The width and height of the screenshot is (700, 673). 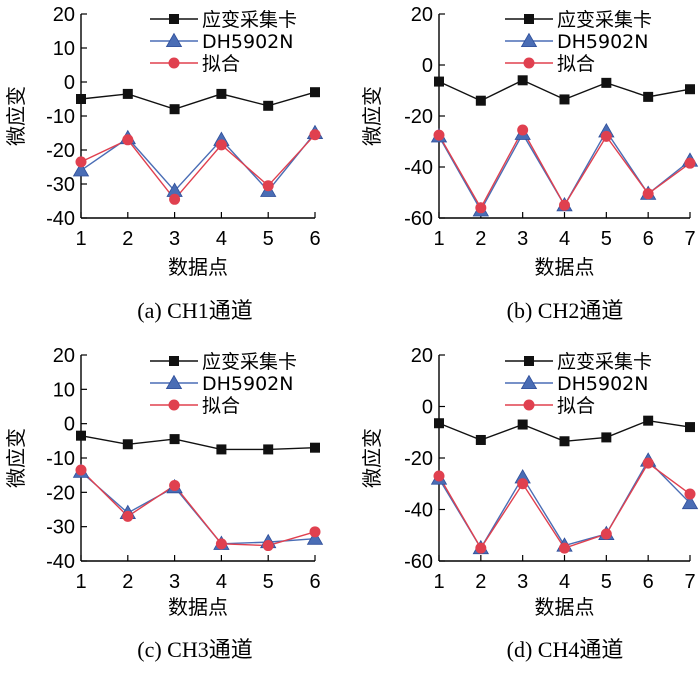 I want to click on panel-caption: (c) CH3通道, so click(x=194, y=649).